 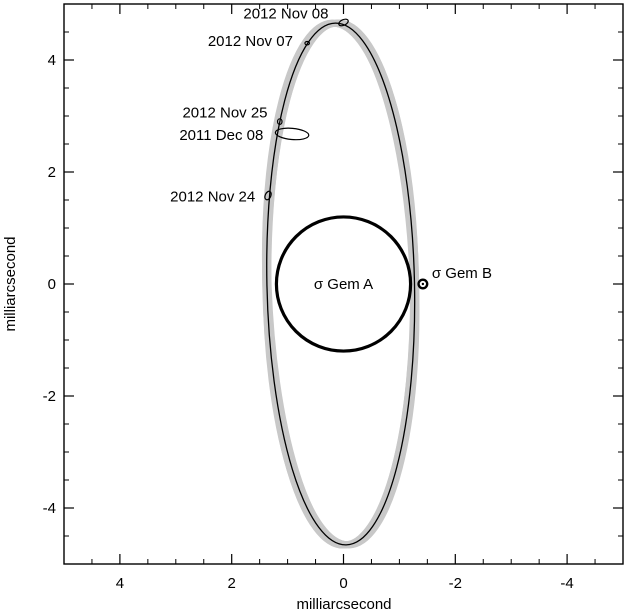 I want to click on measurement-label: 2012 Nov 08, so click(x=285, y=13).